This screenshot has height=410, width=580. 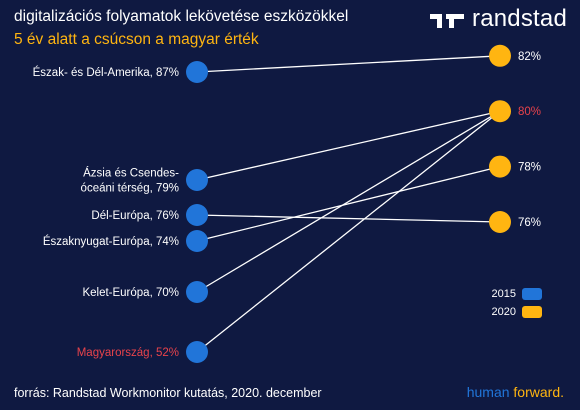 I want to click on legend-item-2020: 2020, so click(x=517, y=312).